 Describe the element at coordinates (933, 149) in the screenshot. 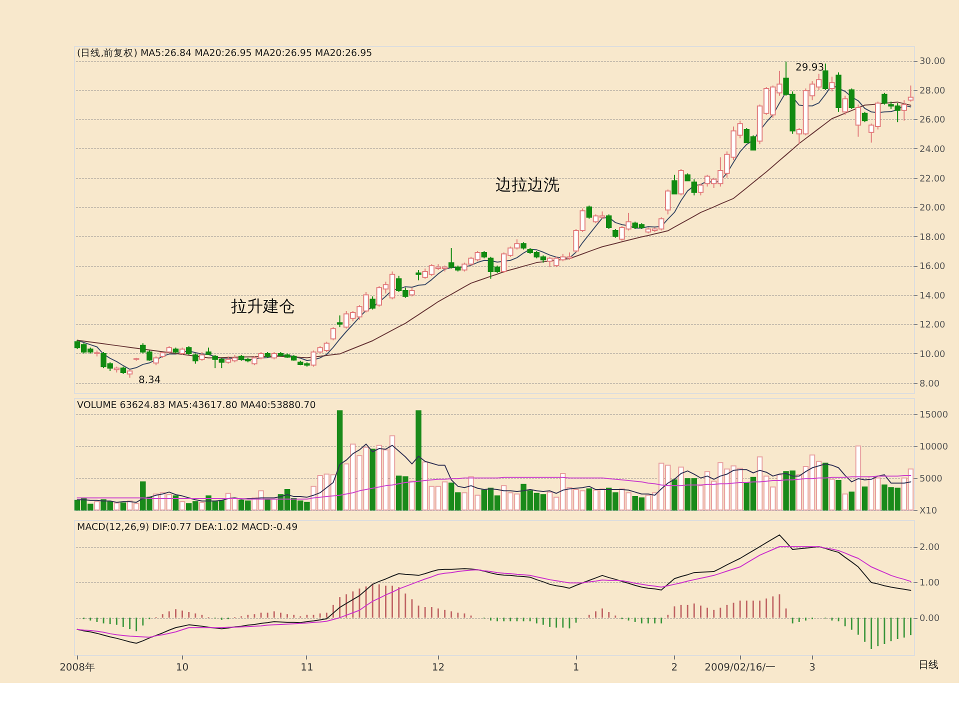

I see `y-tick-label: 24.00` at that location.